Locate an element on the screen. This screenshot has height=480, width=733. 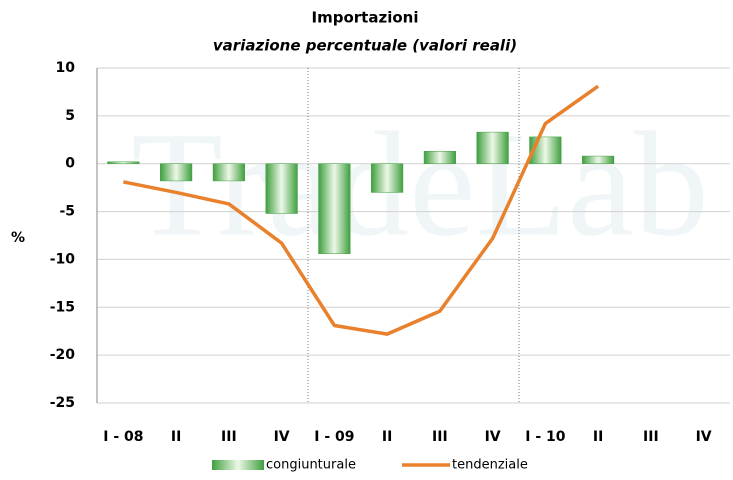
legend-swatch is located at coordinates (238, 465).